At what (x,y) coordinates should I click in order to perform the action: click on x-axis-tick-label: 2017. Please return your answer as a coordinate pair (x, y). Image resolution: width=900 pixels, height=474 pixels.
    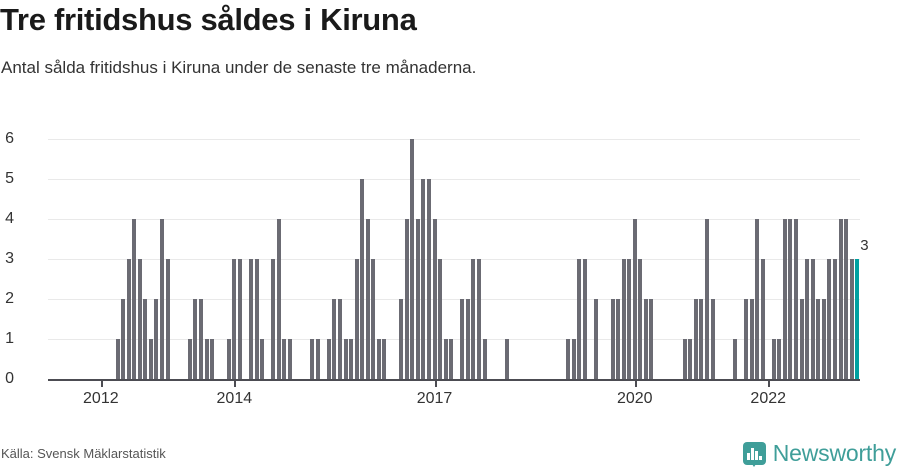
    Looking at the image, I should click on (434, 398).